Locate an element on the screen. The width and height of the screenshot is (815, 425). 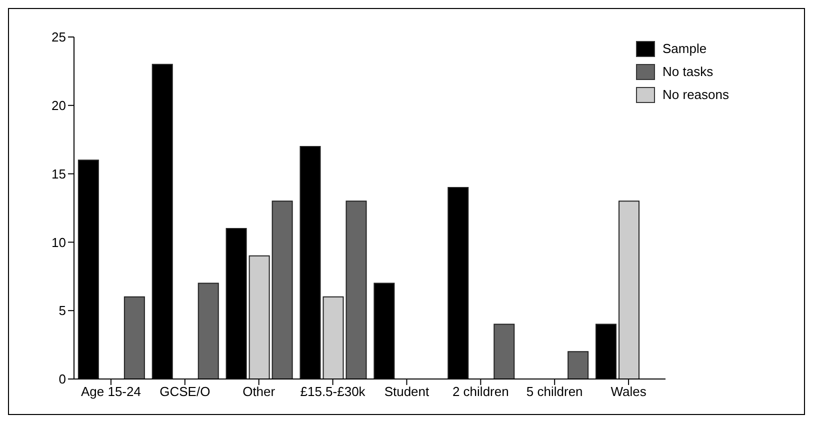
y-tick-label: 15 is located at coordinates (59, 174).